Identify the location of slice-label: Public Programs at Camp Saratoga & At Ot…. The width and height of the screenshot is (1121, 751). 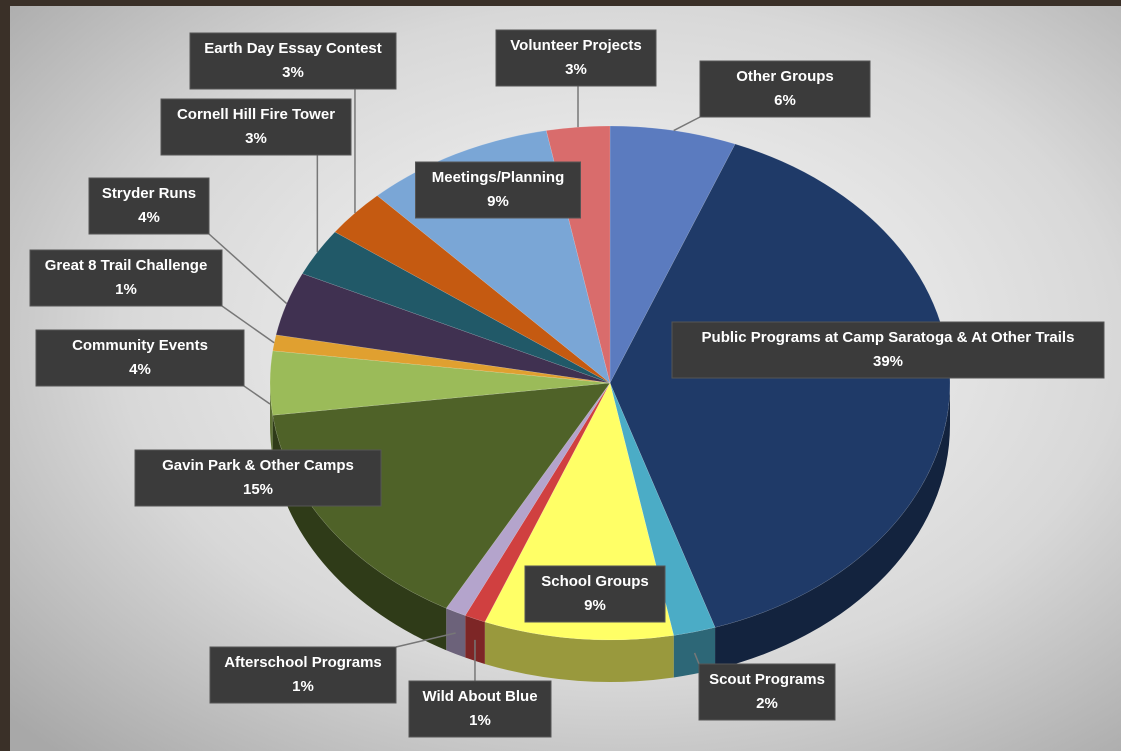
(888, 337).